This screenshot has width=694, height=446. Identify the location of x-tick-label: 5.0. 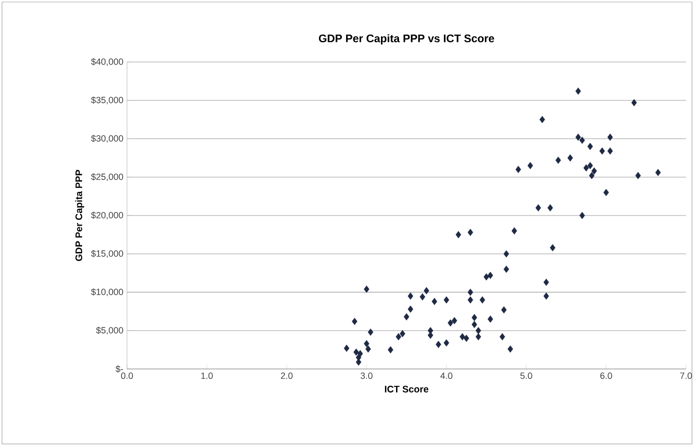
(526, 375).